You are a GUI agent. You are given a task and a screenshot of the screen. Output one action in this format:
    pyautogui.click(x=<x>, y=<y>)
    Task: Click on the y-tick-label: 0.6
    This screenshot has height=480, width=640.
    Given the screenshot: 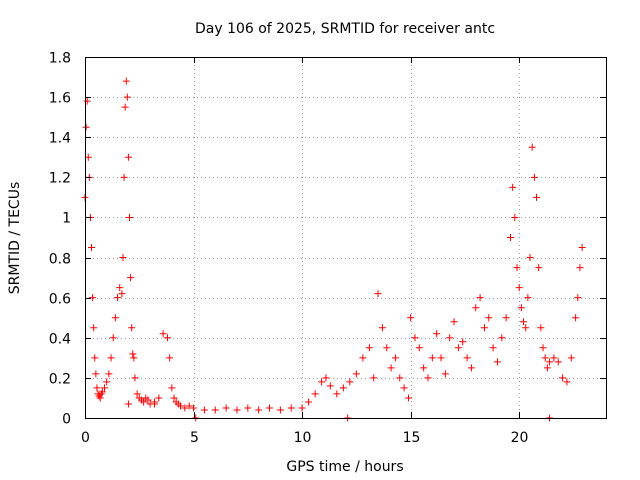 What is the action you would take?
    pyautogui.click(x=60, y=300)
    